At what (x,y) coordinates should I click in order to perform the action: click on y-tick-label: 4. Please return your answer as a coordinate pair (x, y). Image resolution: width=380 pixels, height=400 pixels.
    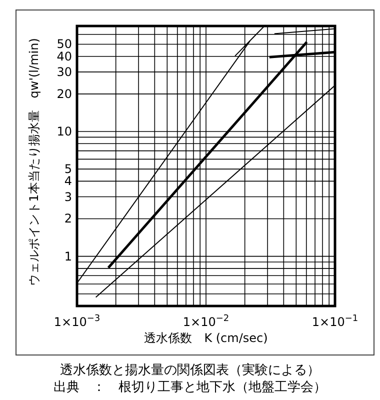
    Looking at the image, I should click on (68, 181).